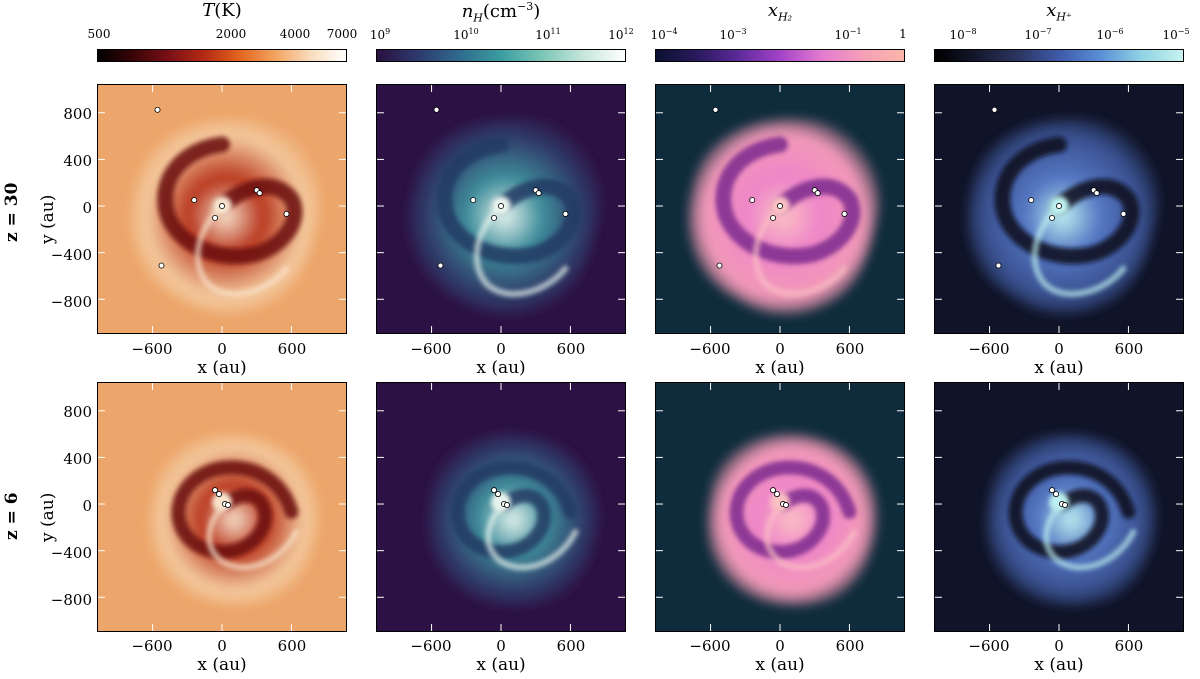 This screenshot has height=679, width=1200. What do you see at coordinates (501, 12) in the screenshot?
I see `colorbar-title-density: nH(cm−3)` at bounding box center [501, 12].